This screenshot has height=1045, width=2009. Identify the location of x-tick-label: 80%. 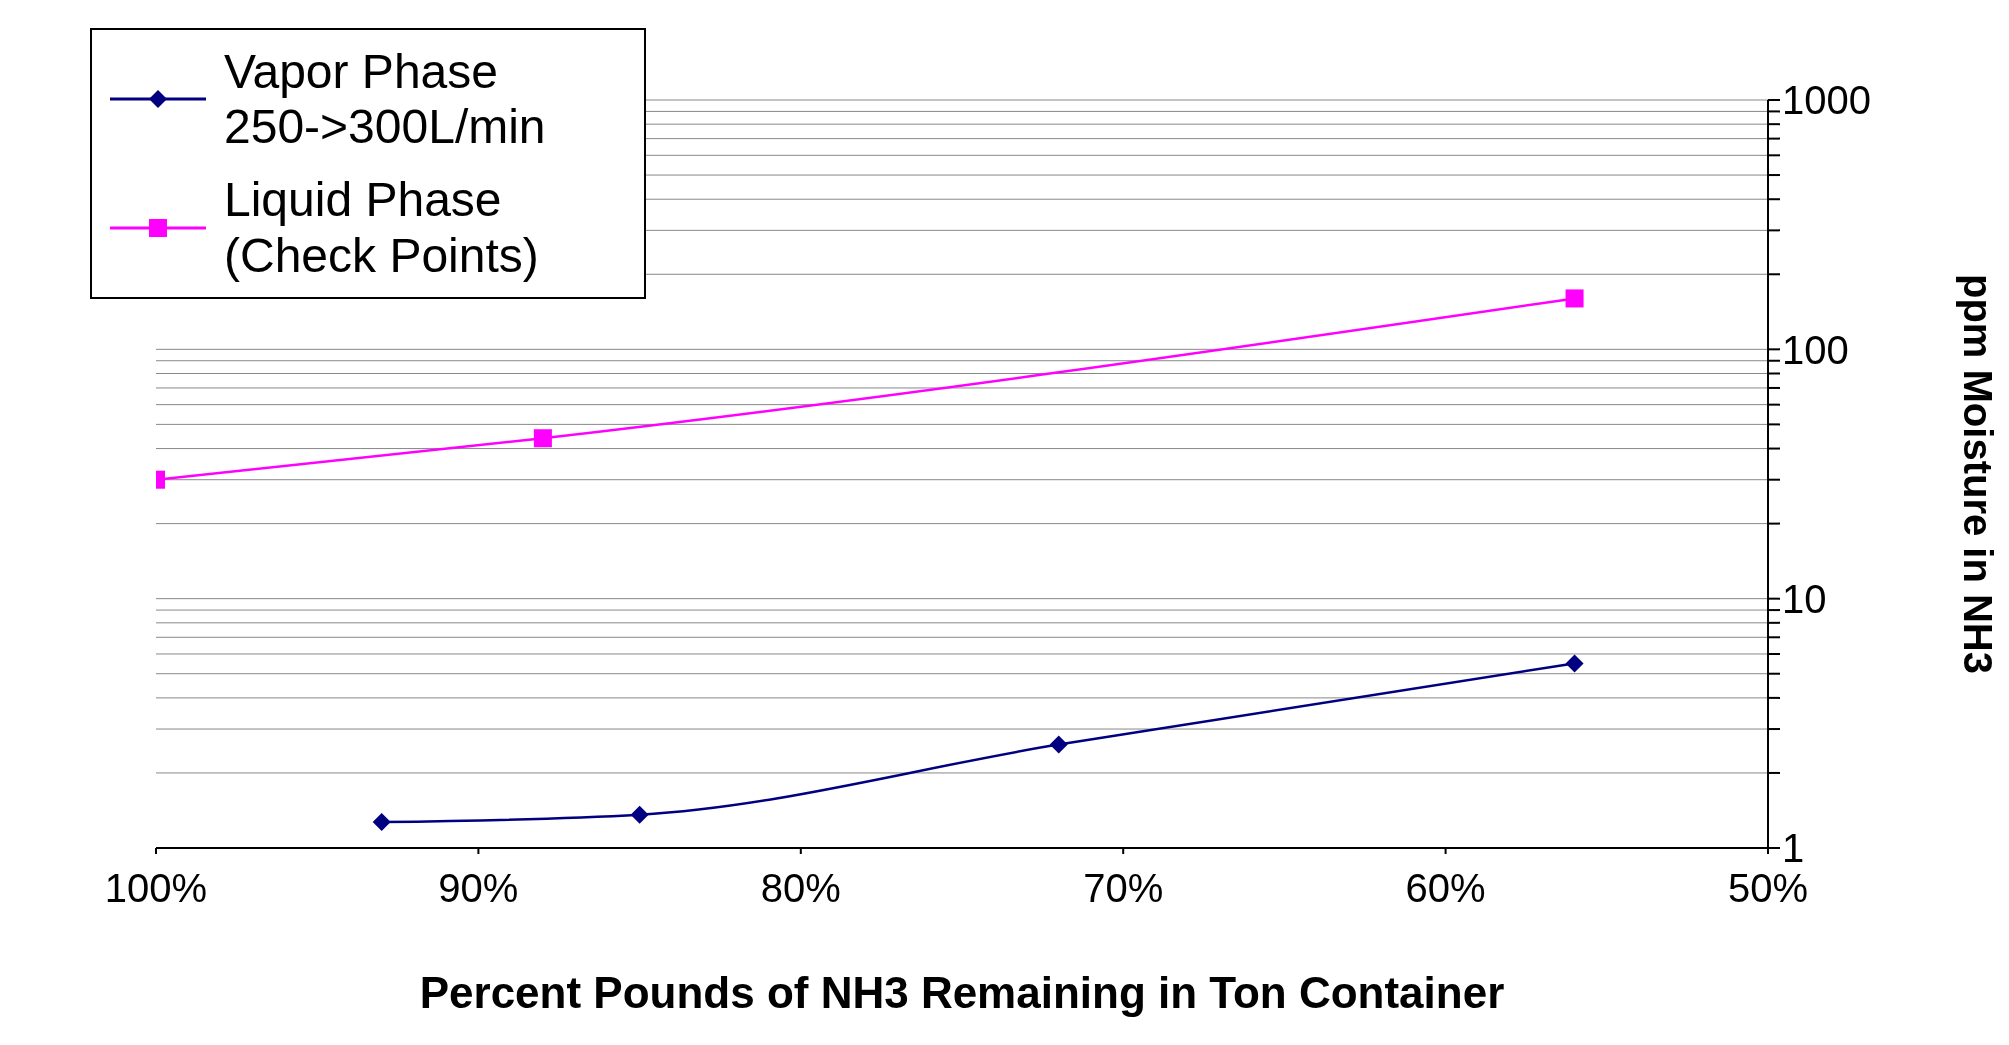
(800, 888).